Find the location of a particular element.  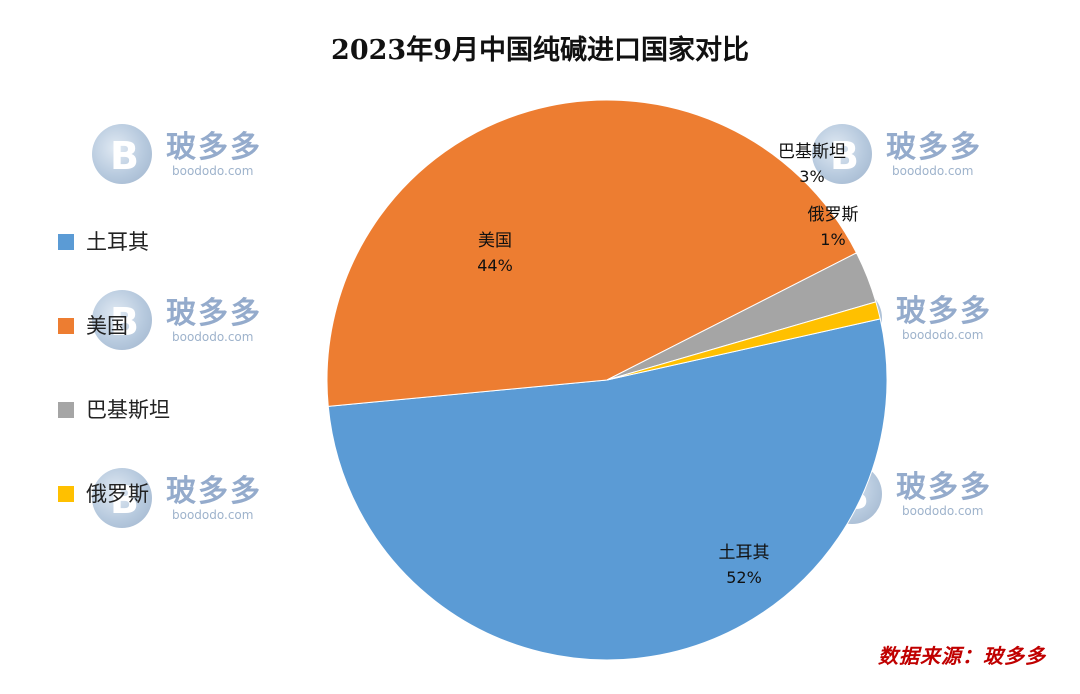

chart-title: 2023年9月中国纯碱进口国家对比 is located at coordinates (540, 50).